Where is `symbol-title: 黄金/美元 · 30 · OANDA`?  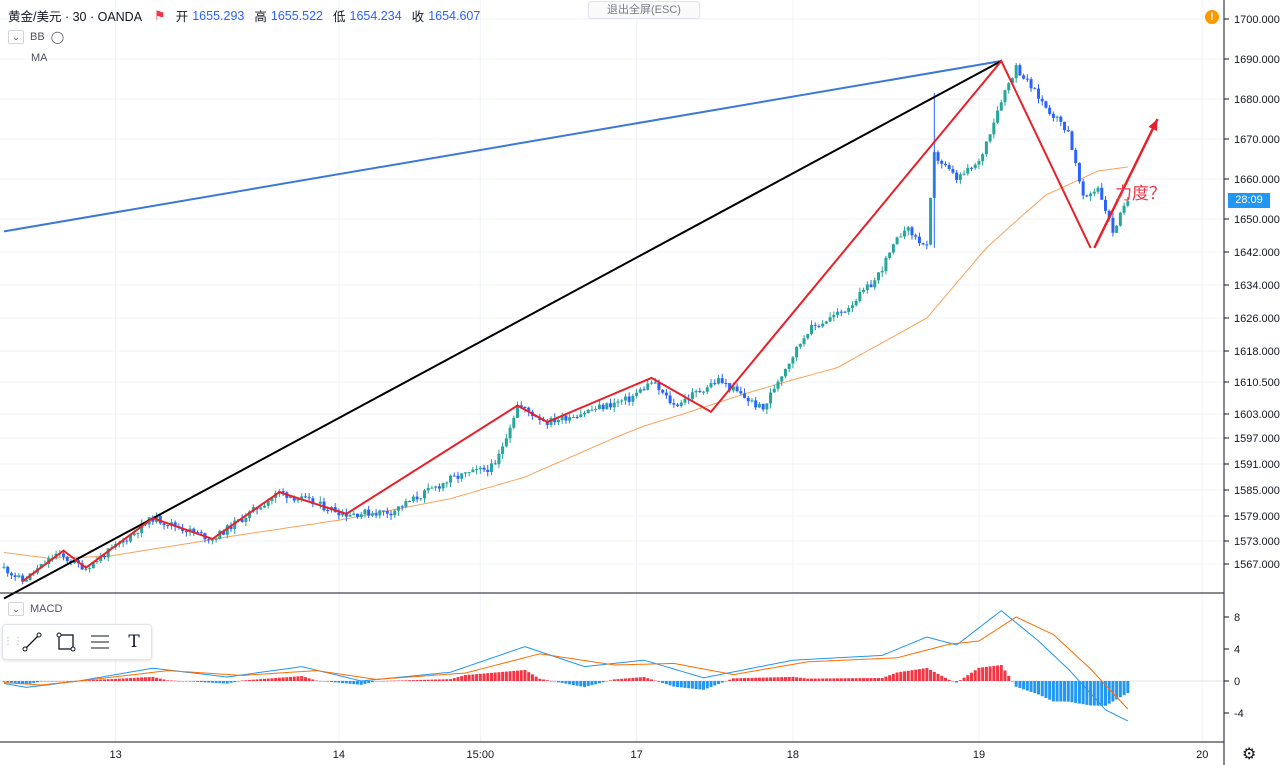 symbol-title: 黄金/美元 · 30 · OANDA is located at coordinates (75, 17).